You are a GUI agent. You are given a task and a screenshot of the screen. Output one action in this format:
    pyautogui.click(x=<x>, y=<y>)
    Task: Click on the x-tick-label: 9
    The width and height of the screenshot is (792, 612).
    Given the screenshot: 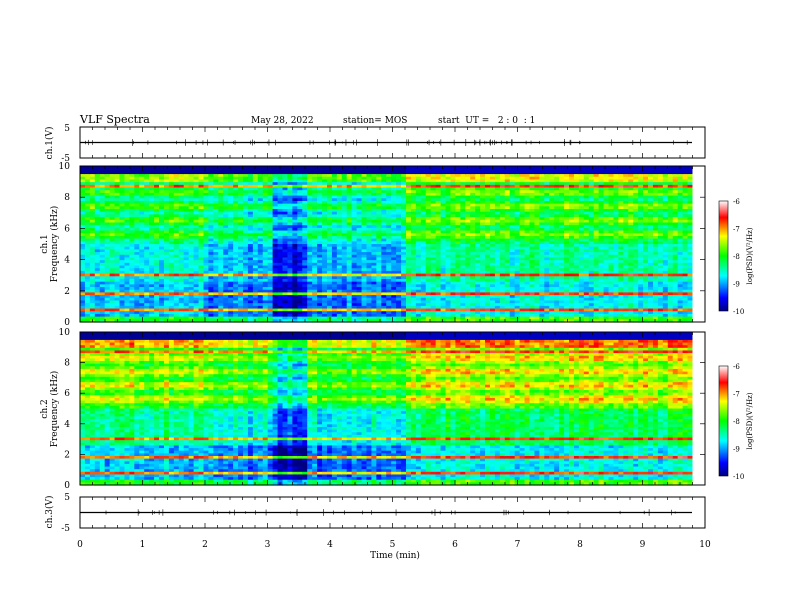 What is the action you would take?
    pyautogui.click(x=643, y=545)
    